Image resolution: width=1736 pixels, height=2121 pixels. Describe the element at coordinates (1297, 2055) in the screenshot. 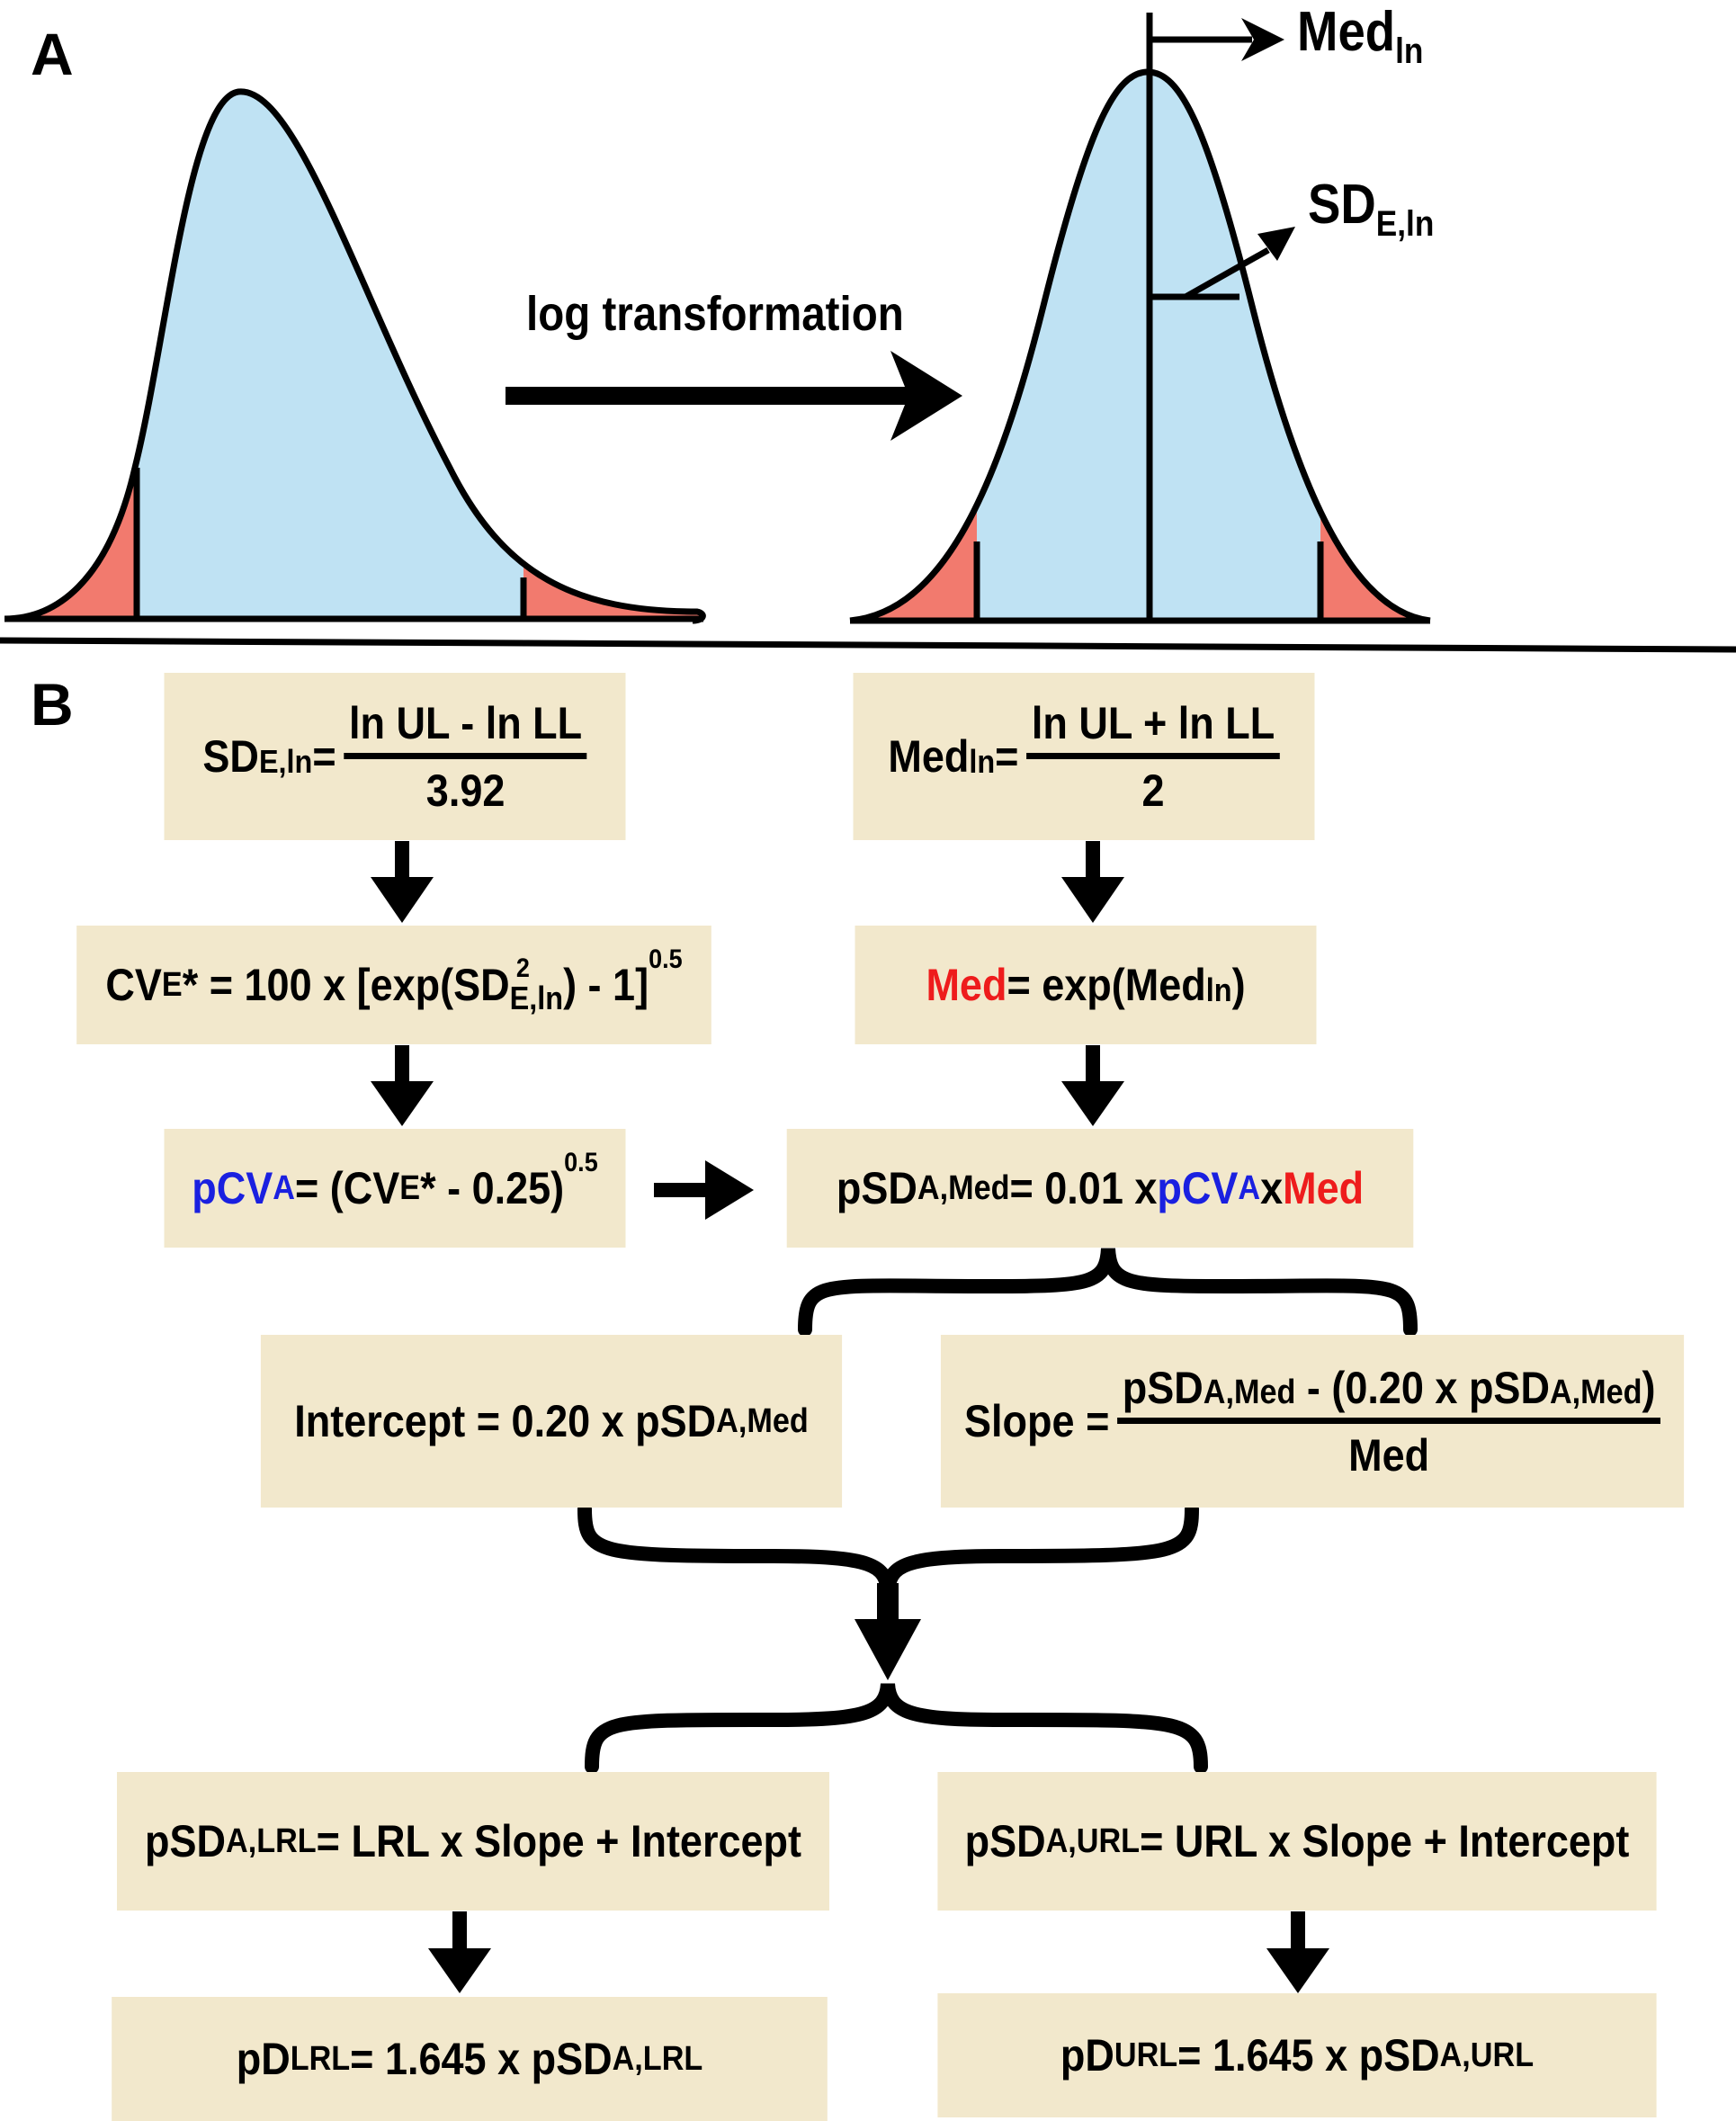

I see `pd-url-formula-box: pD URL = 1.645 x pSD A,URL` at that location.